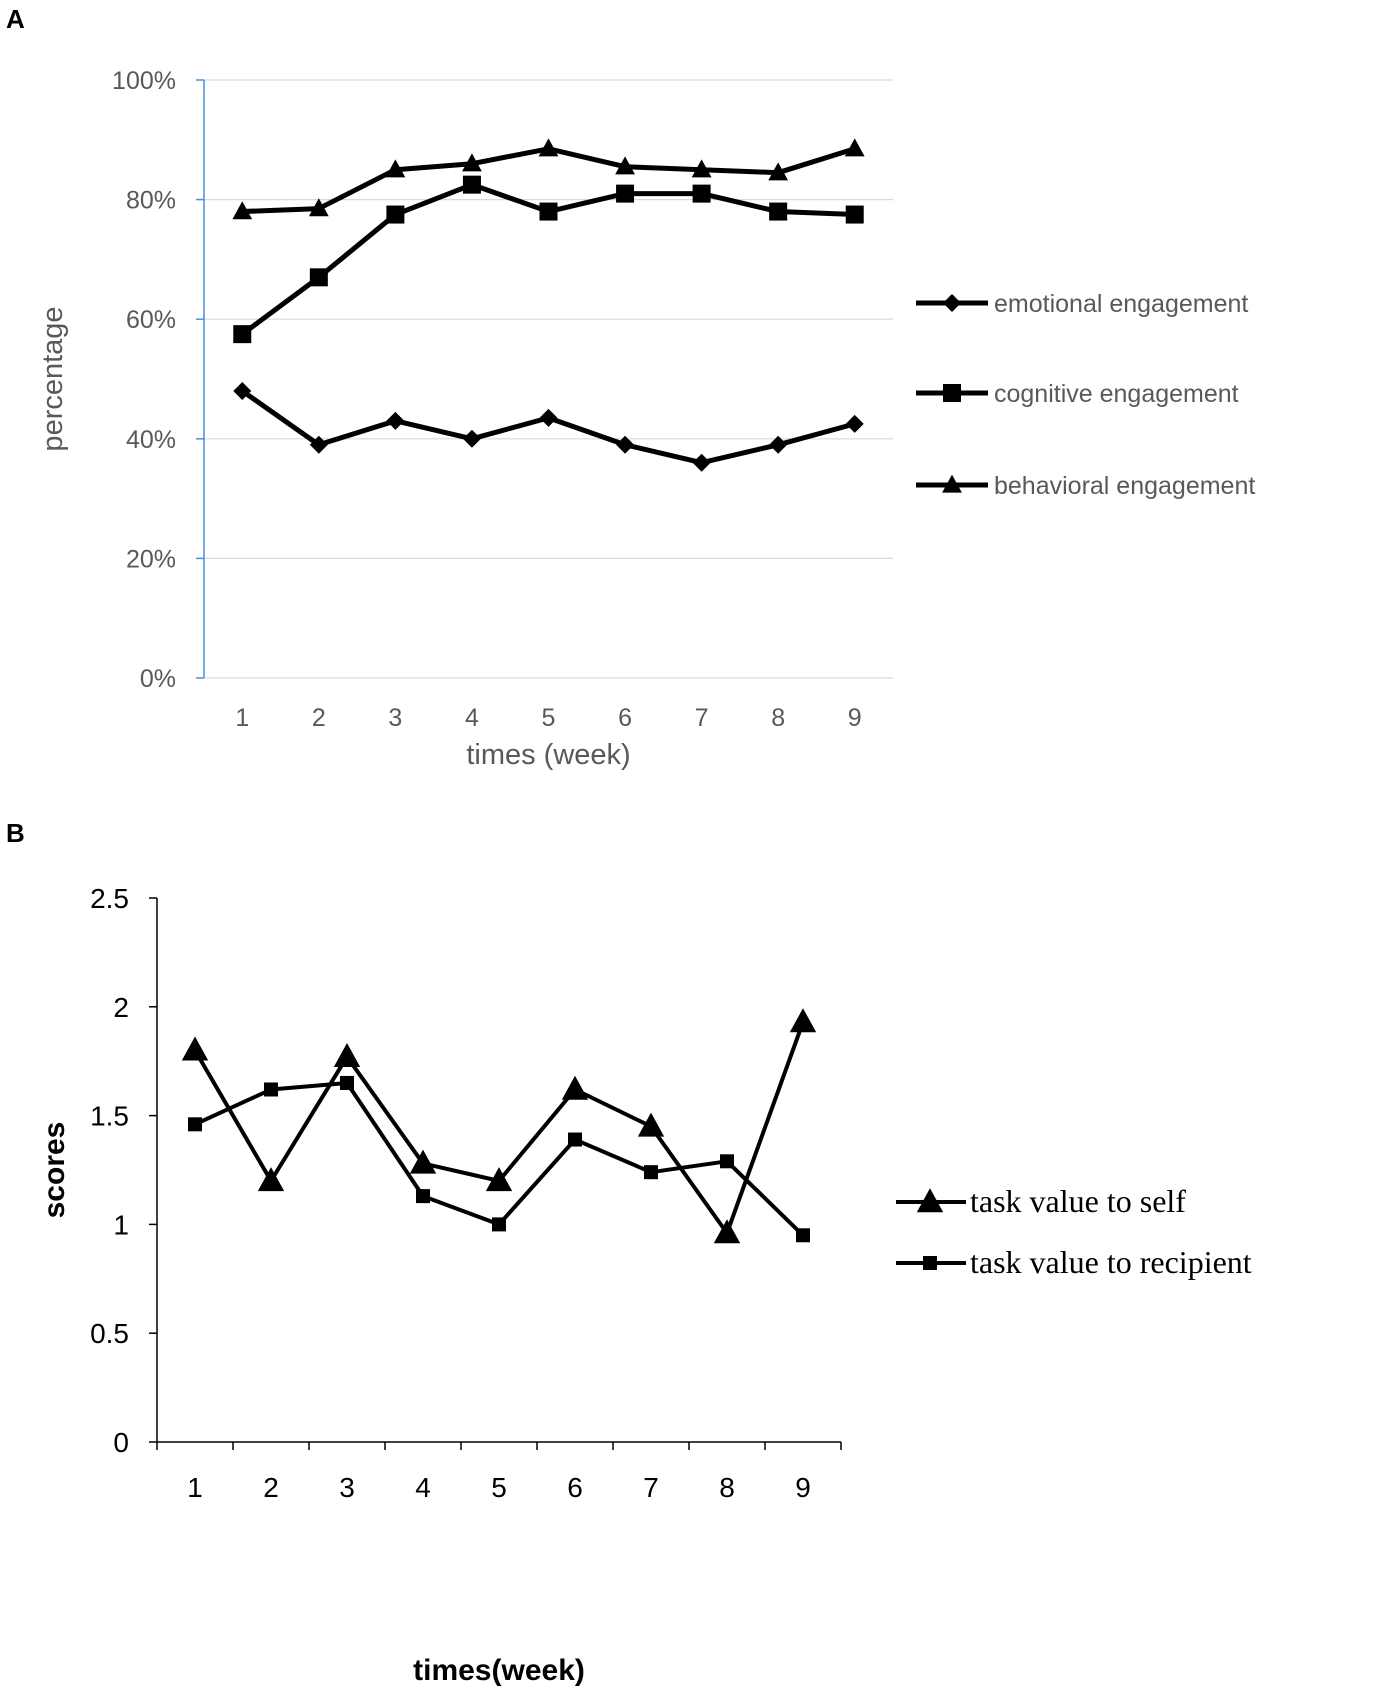 This screenshot has height=1692, width=1400. What do you see at coordinates (242, 718) in the screenshot?
I see `x-tick-label-a: 1` at bounding box center [242, 718].